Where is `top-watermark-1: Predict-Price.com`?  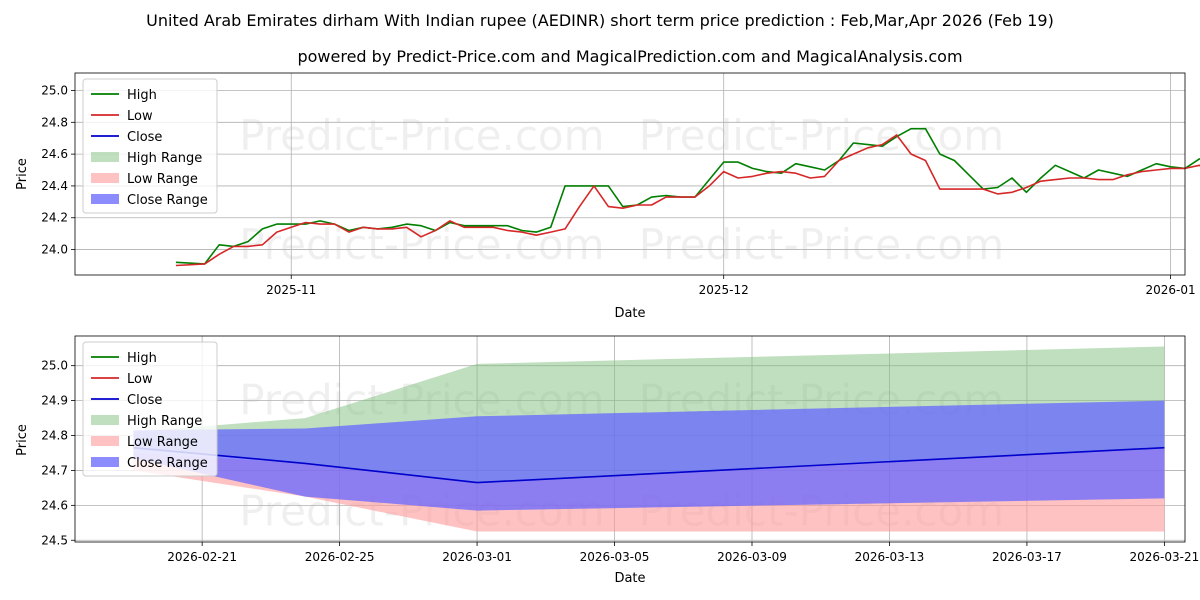 top-watermark-1: Predict-Price.com is located at coordinates (821, 135).